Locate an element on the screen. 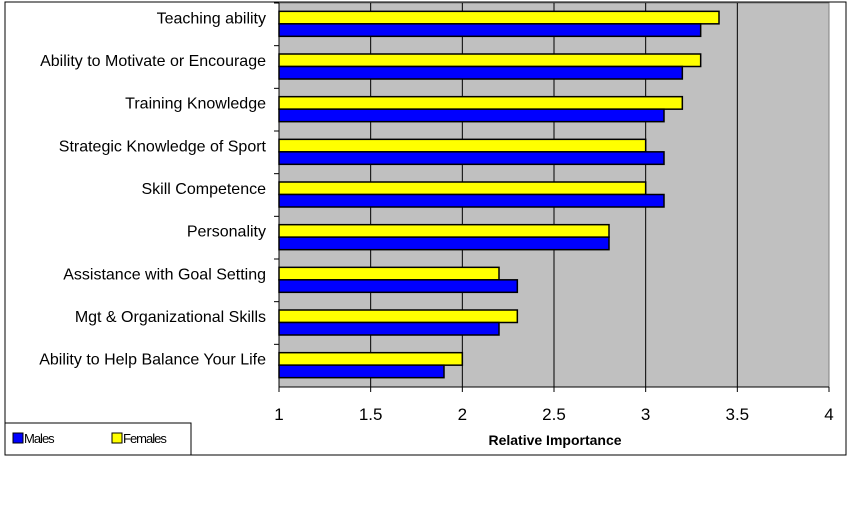  x-axis-label: Relative Importance is located at coordinates (554, 440).